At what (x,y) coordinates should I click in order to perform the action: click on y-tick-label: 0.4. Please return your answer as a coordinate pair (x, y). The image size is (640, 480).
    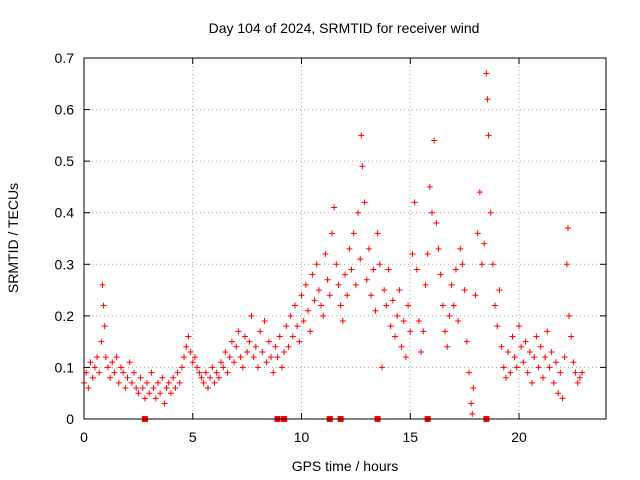
    Looking at the image, I should click on (65, 213).